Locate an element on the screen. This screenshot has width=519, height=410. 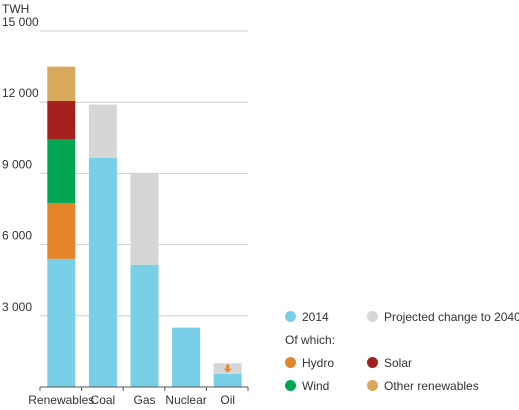
legend-row-main: 2014 Projected change to 2040 is located at coordinates (402, 316).